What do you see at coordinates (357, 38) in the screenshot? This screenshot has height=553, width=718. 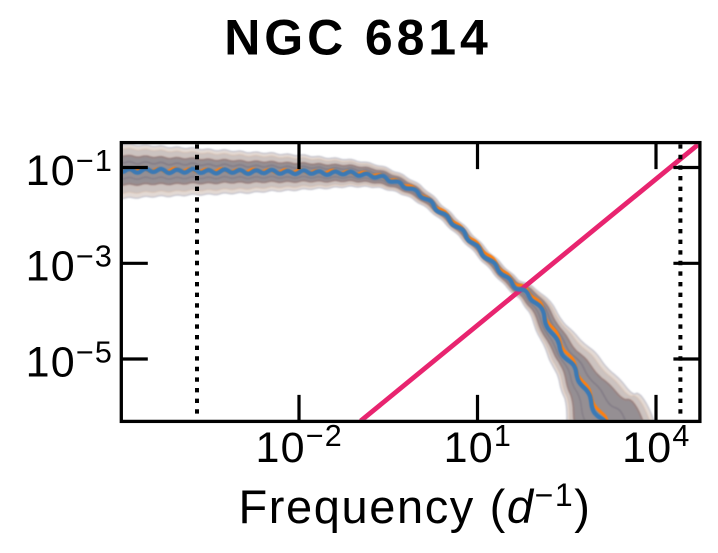 I see `svg-text: NGC 6814` at bounding box center [357, 38].